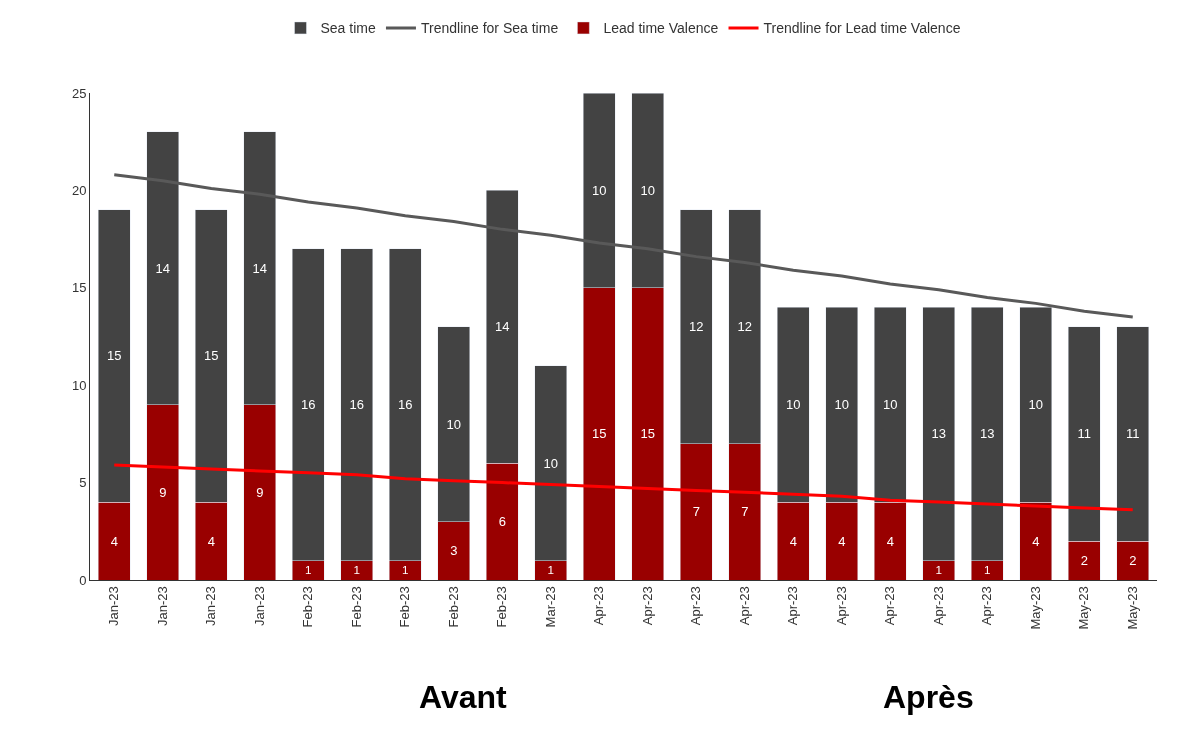 Image resolution: width=1197 pixels, height=740 pixels. I want to click on y-tick-label: 20, so click(79, 190).